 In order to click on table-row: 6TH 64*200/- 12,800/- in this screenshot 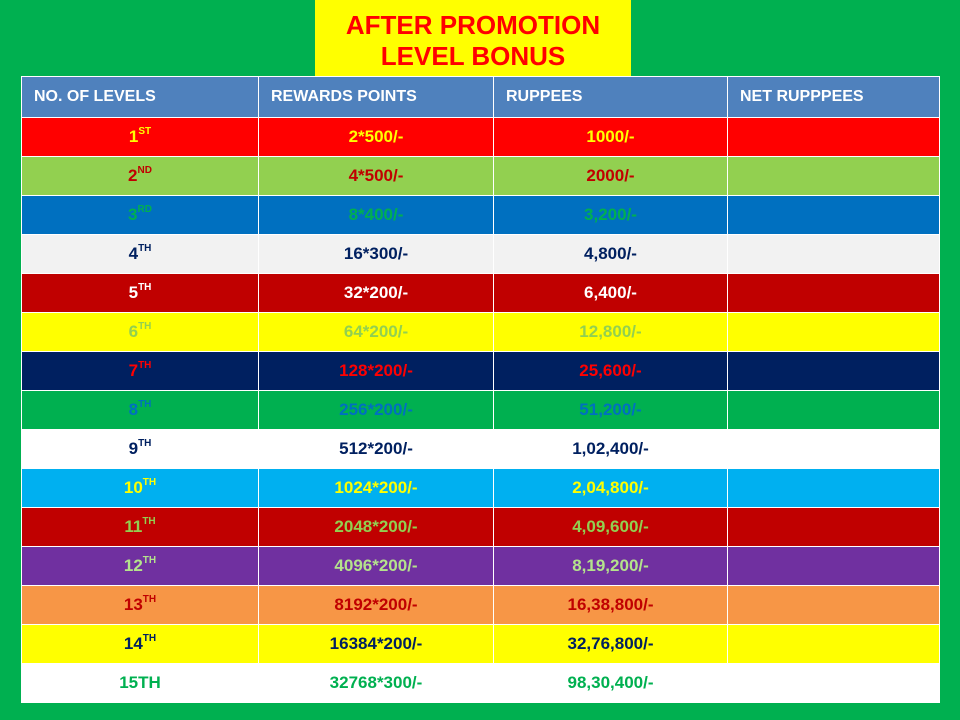, I will do `click(480, 332)`.